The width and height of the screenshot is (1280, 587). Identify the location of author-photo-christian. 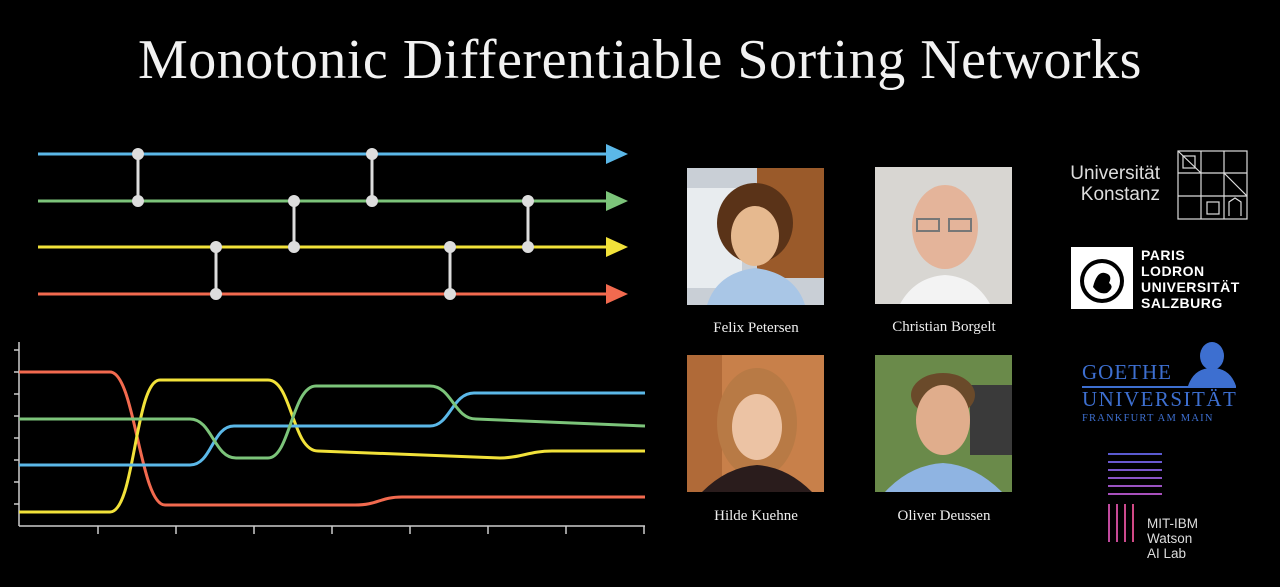
(943, 235).